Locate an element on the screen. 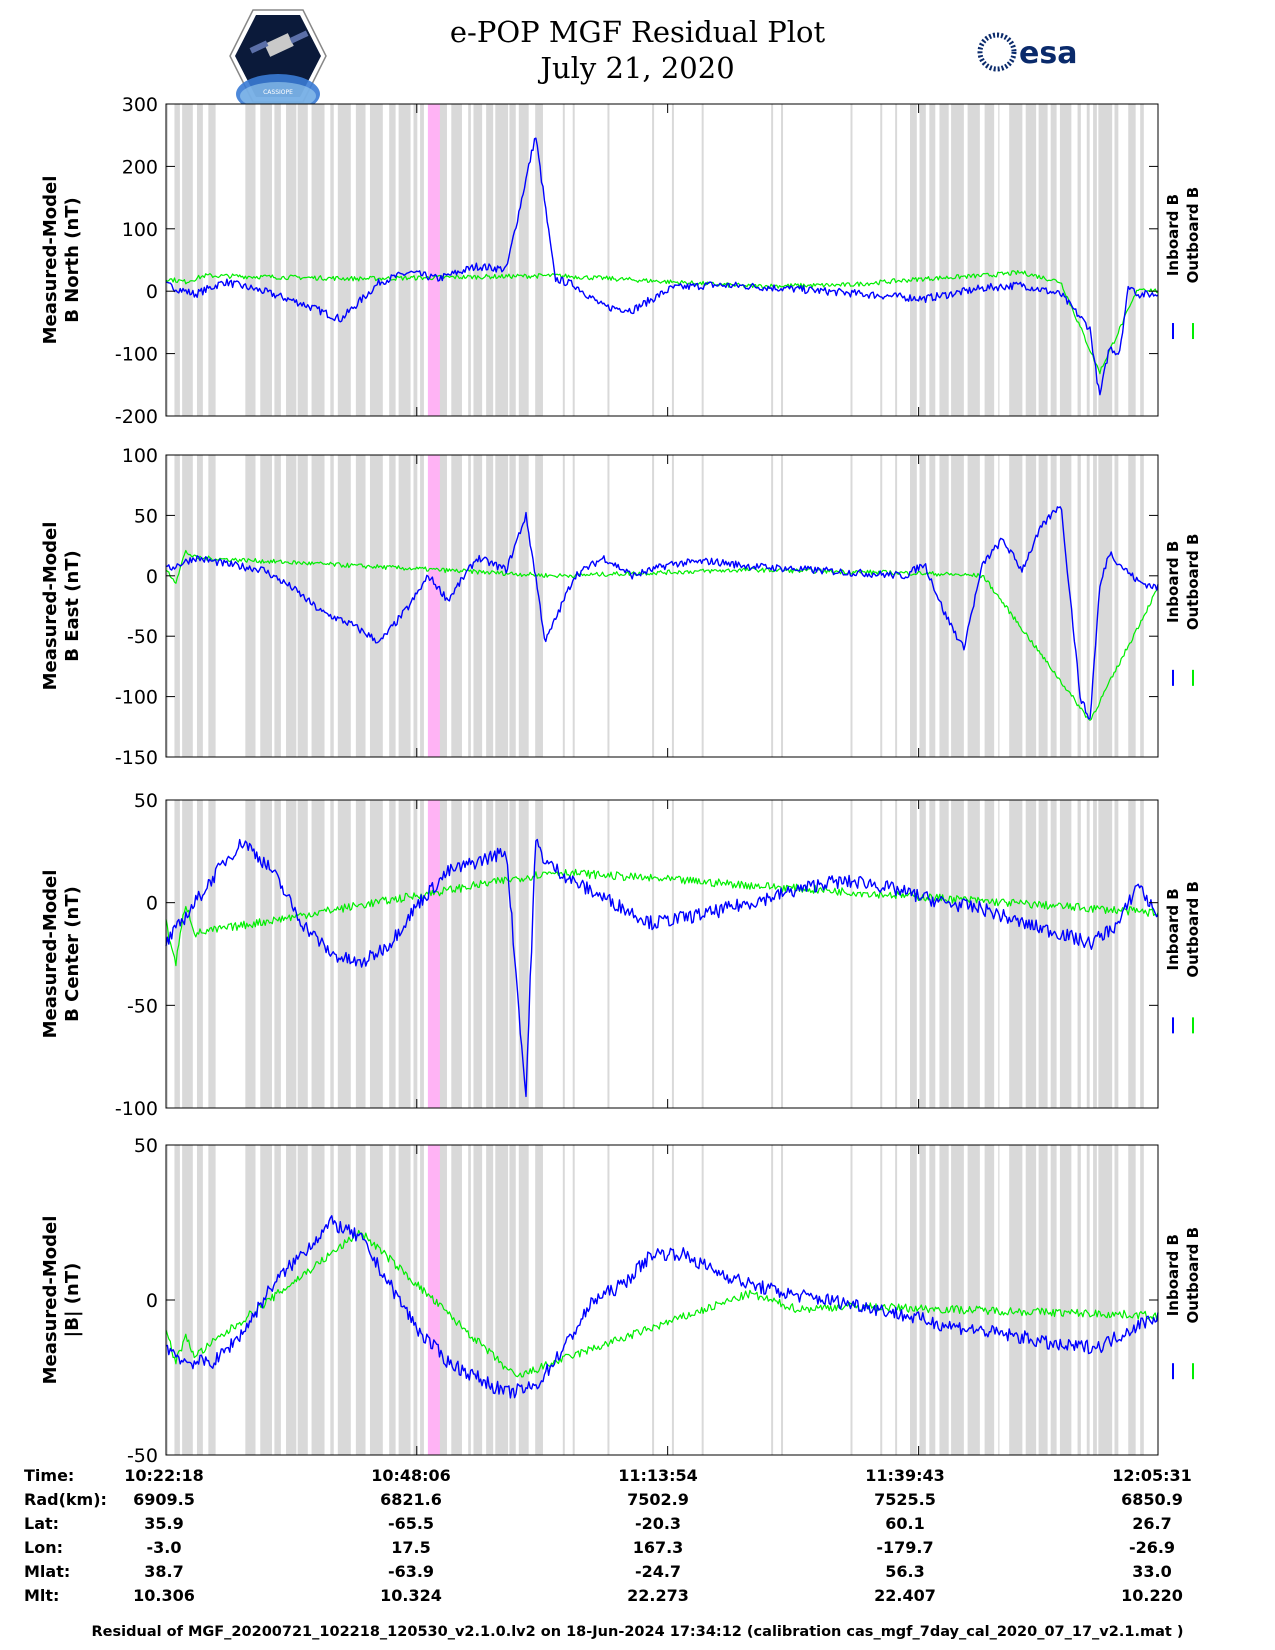  y-axis-label-line-1: Measured-Model is located at coordinates (50, 1300).